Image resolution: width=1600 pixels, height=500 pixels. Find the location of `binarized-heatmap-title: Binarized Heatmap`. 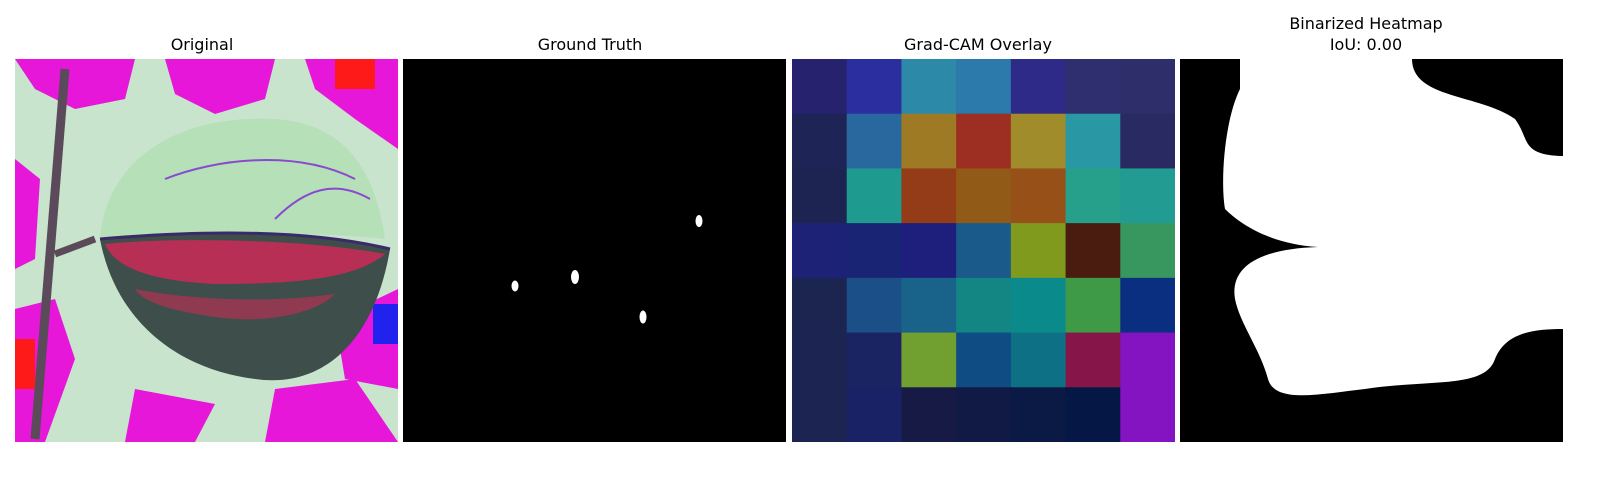

binarized-heatmap-title: Binarized Heatmap is located at coordinates (1366, 23).